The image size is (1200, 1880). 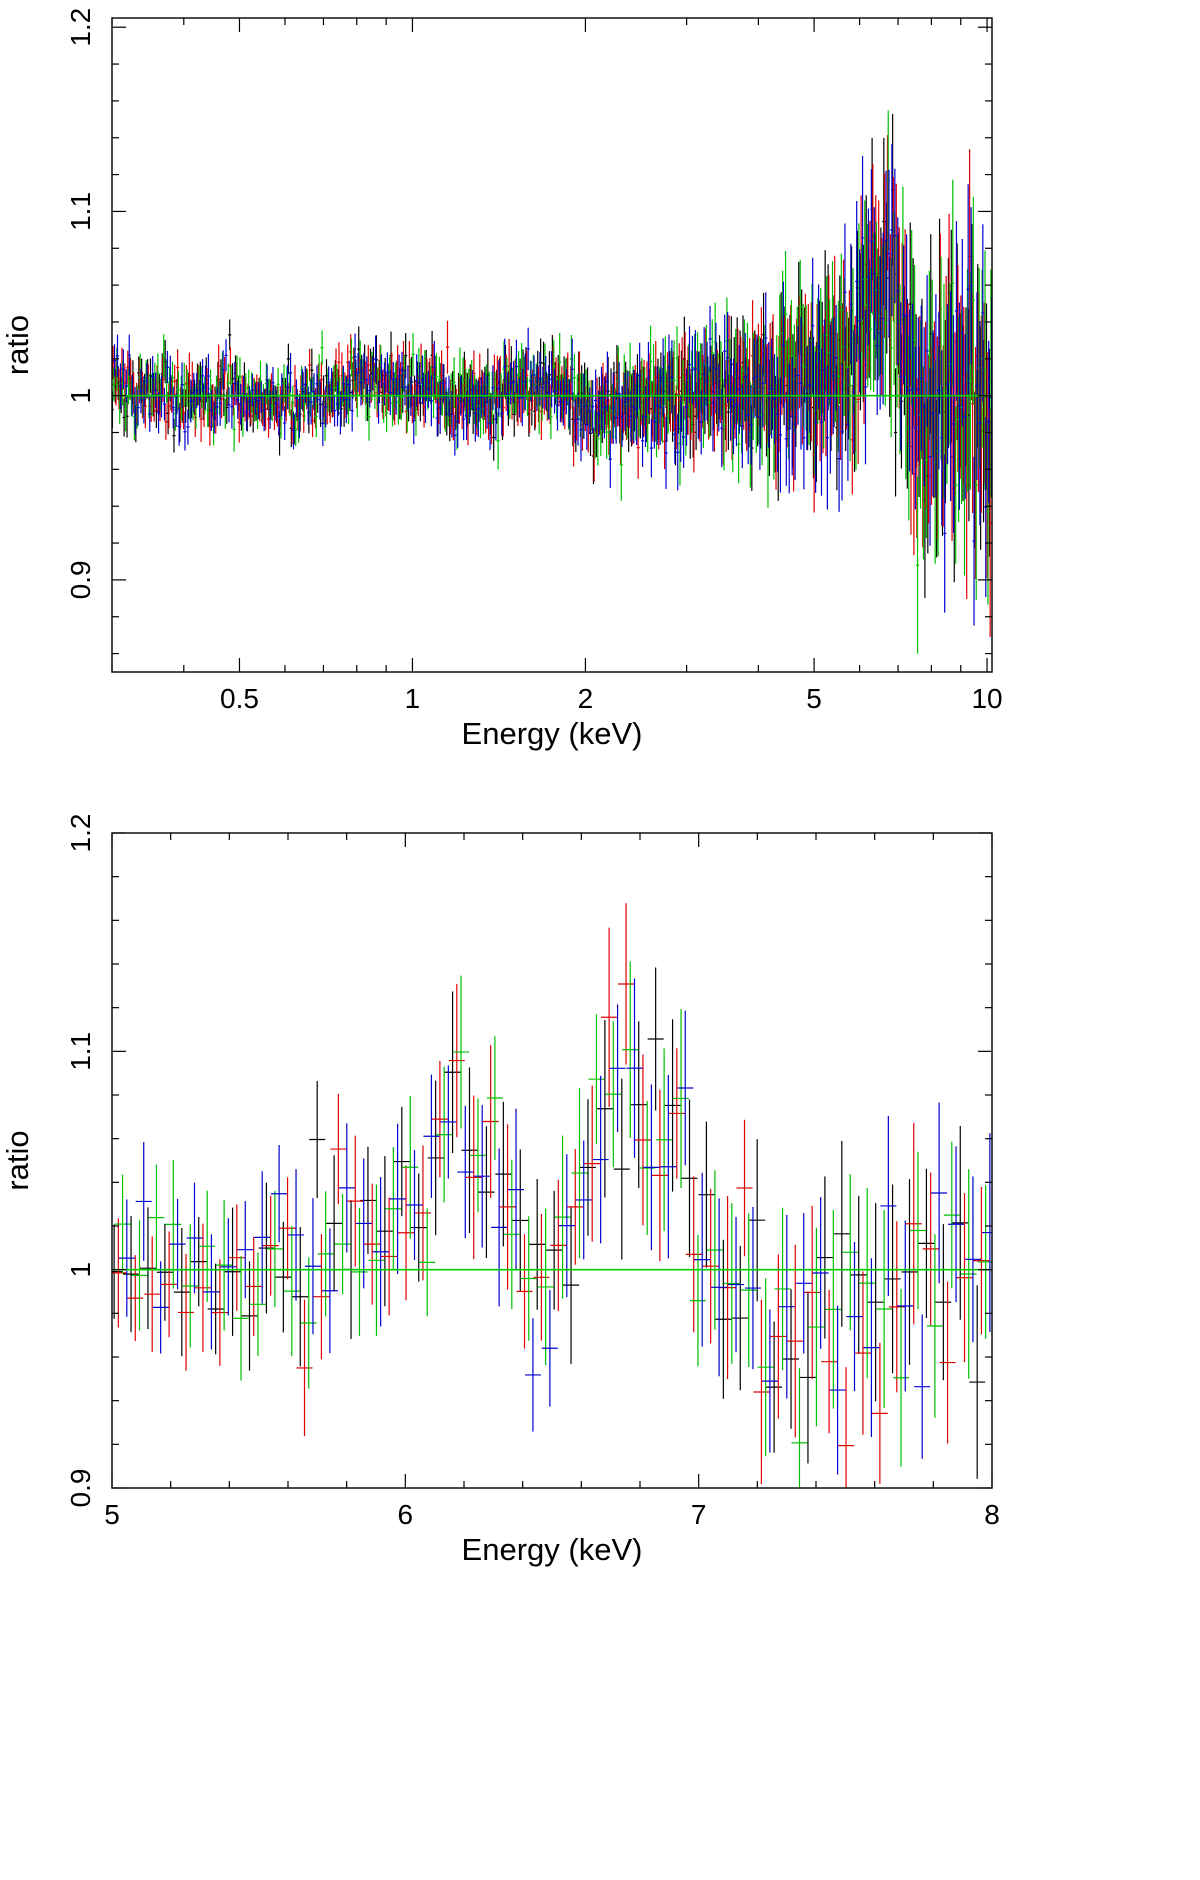 What do you see at coordinates (992, 1514) in the screenshot?
I see `x-tick-label: 8` at bounding box center [992, 1514].